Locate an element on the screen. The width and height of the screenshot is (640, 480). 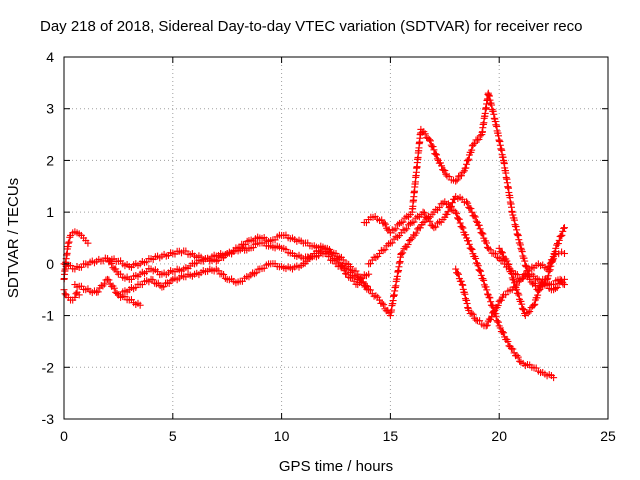
y-tick-label: 3 is located at coordinates (50, 109).